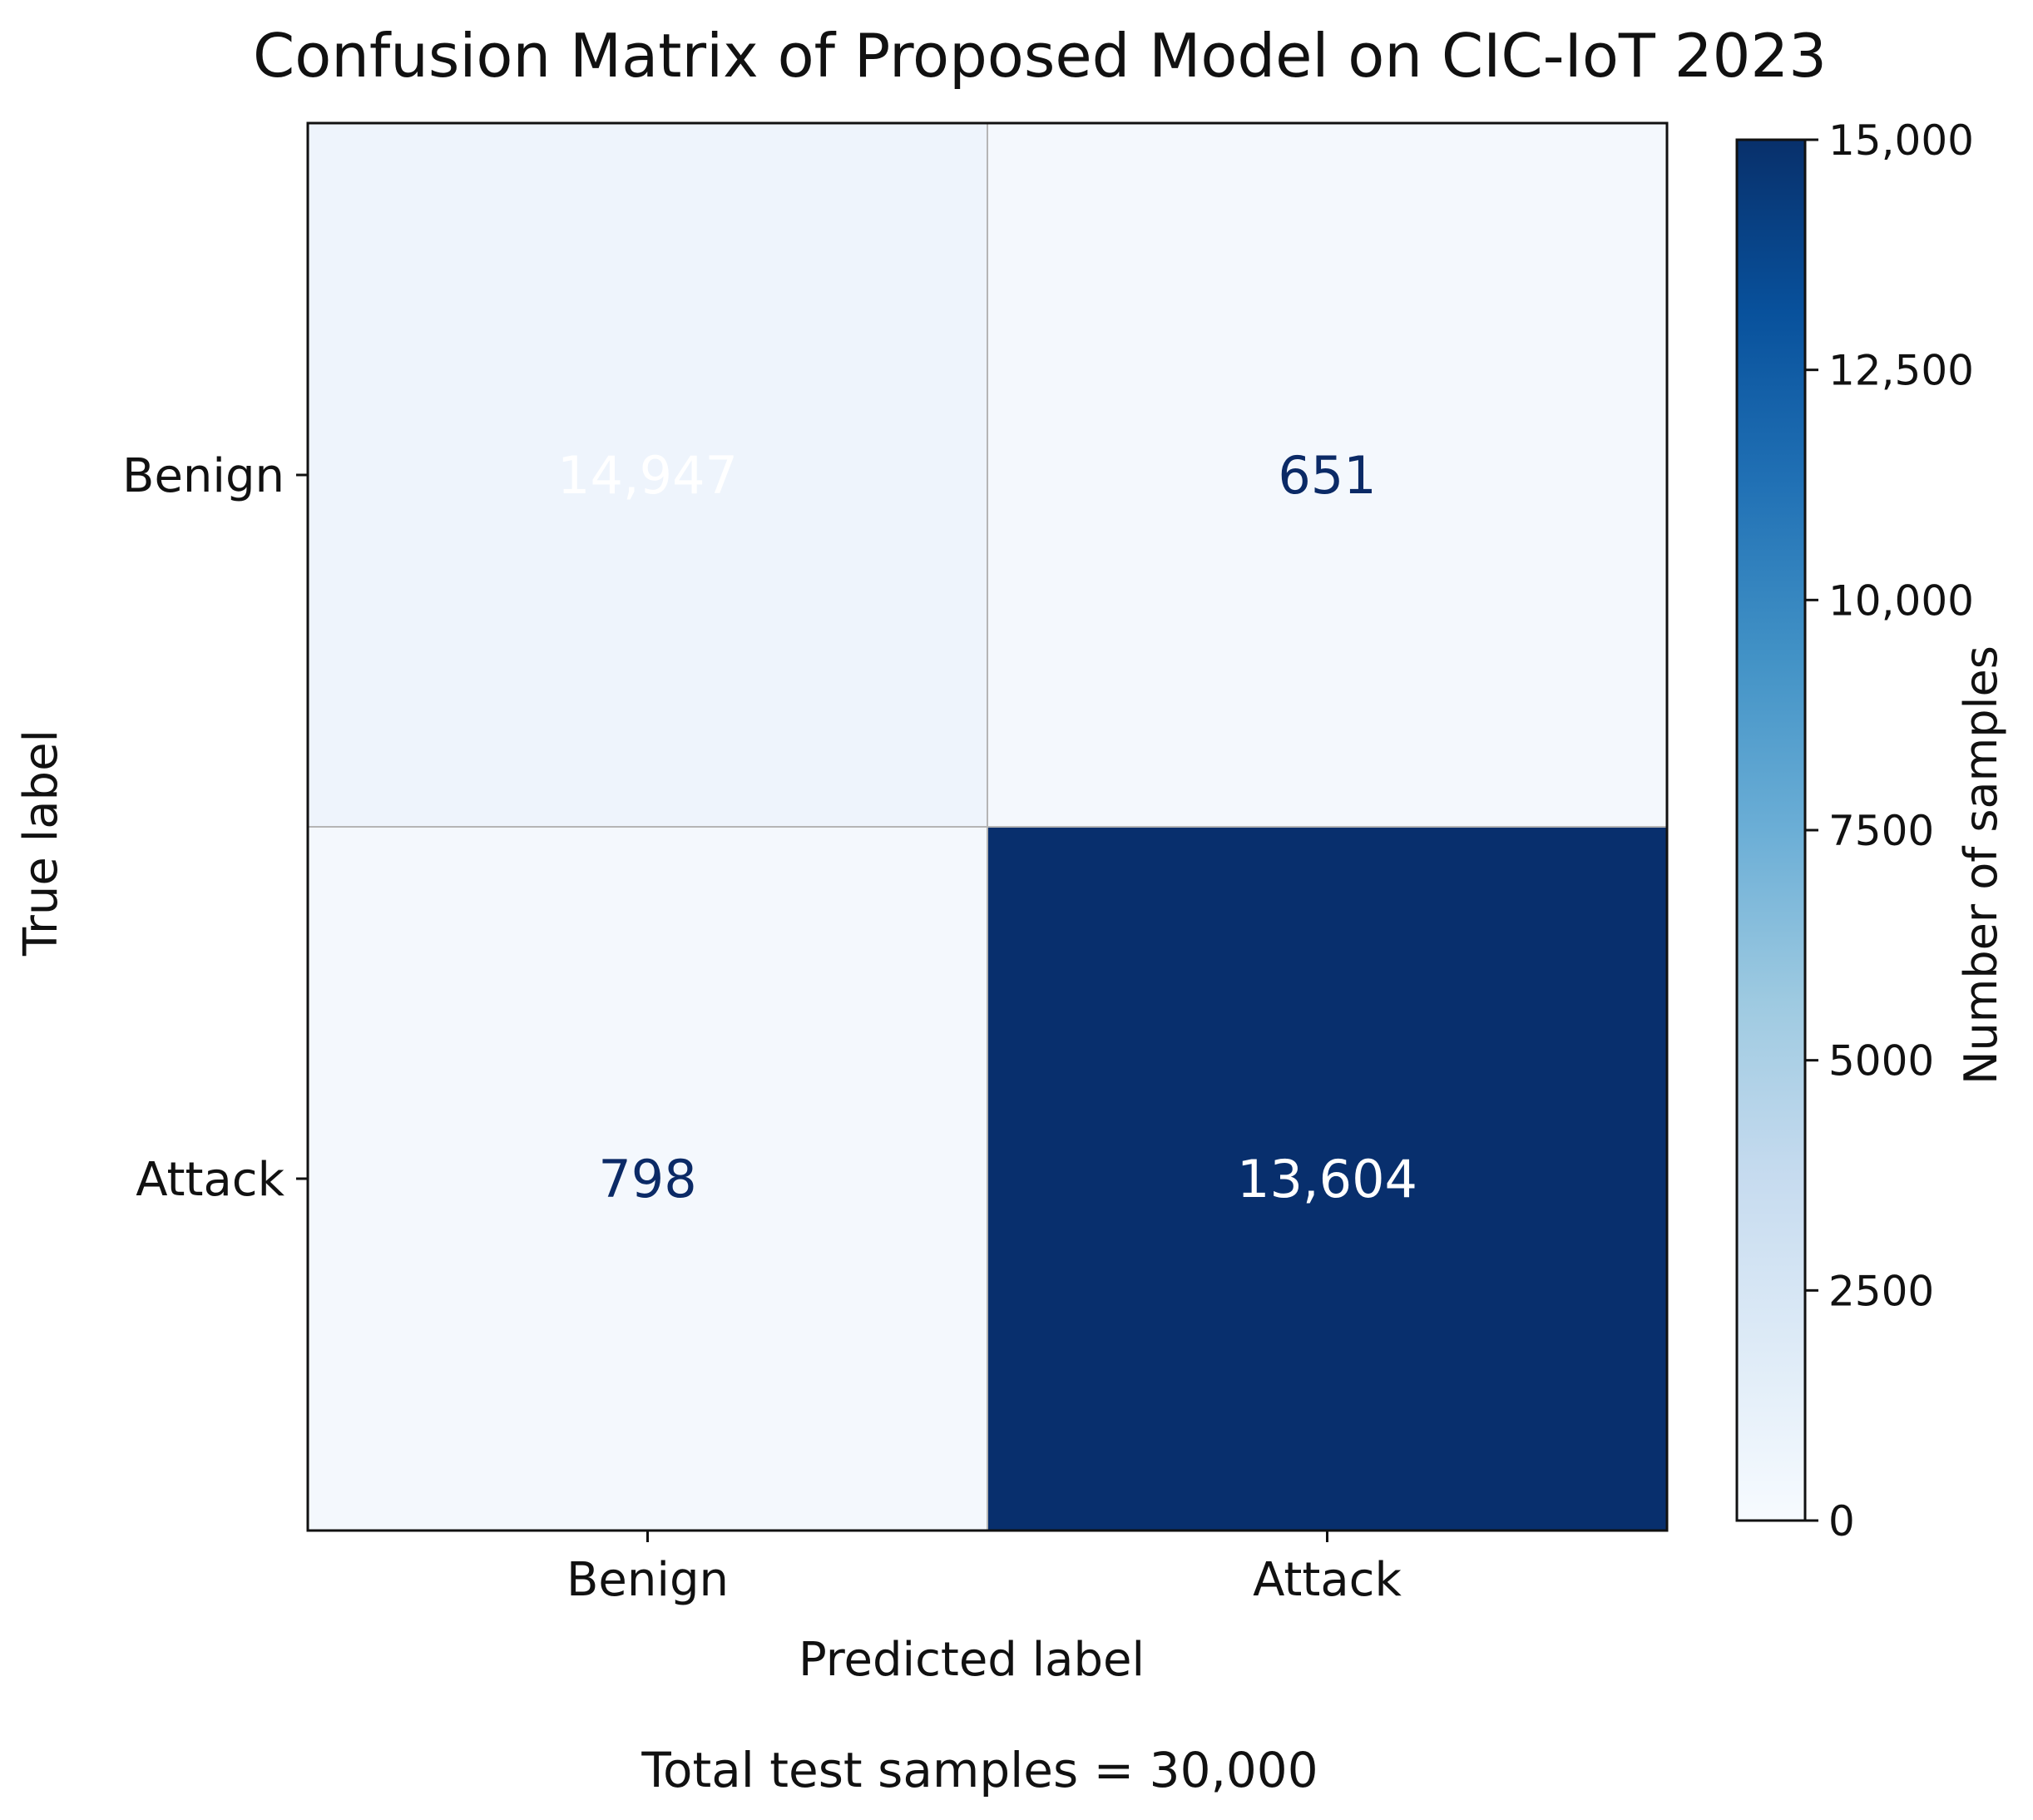  I want to click on colorbar-tick-label: 2500, so click(1881, 1291).